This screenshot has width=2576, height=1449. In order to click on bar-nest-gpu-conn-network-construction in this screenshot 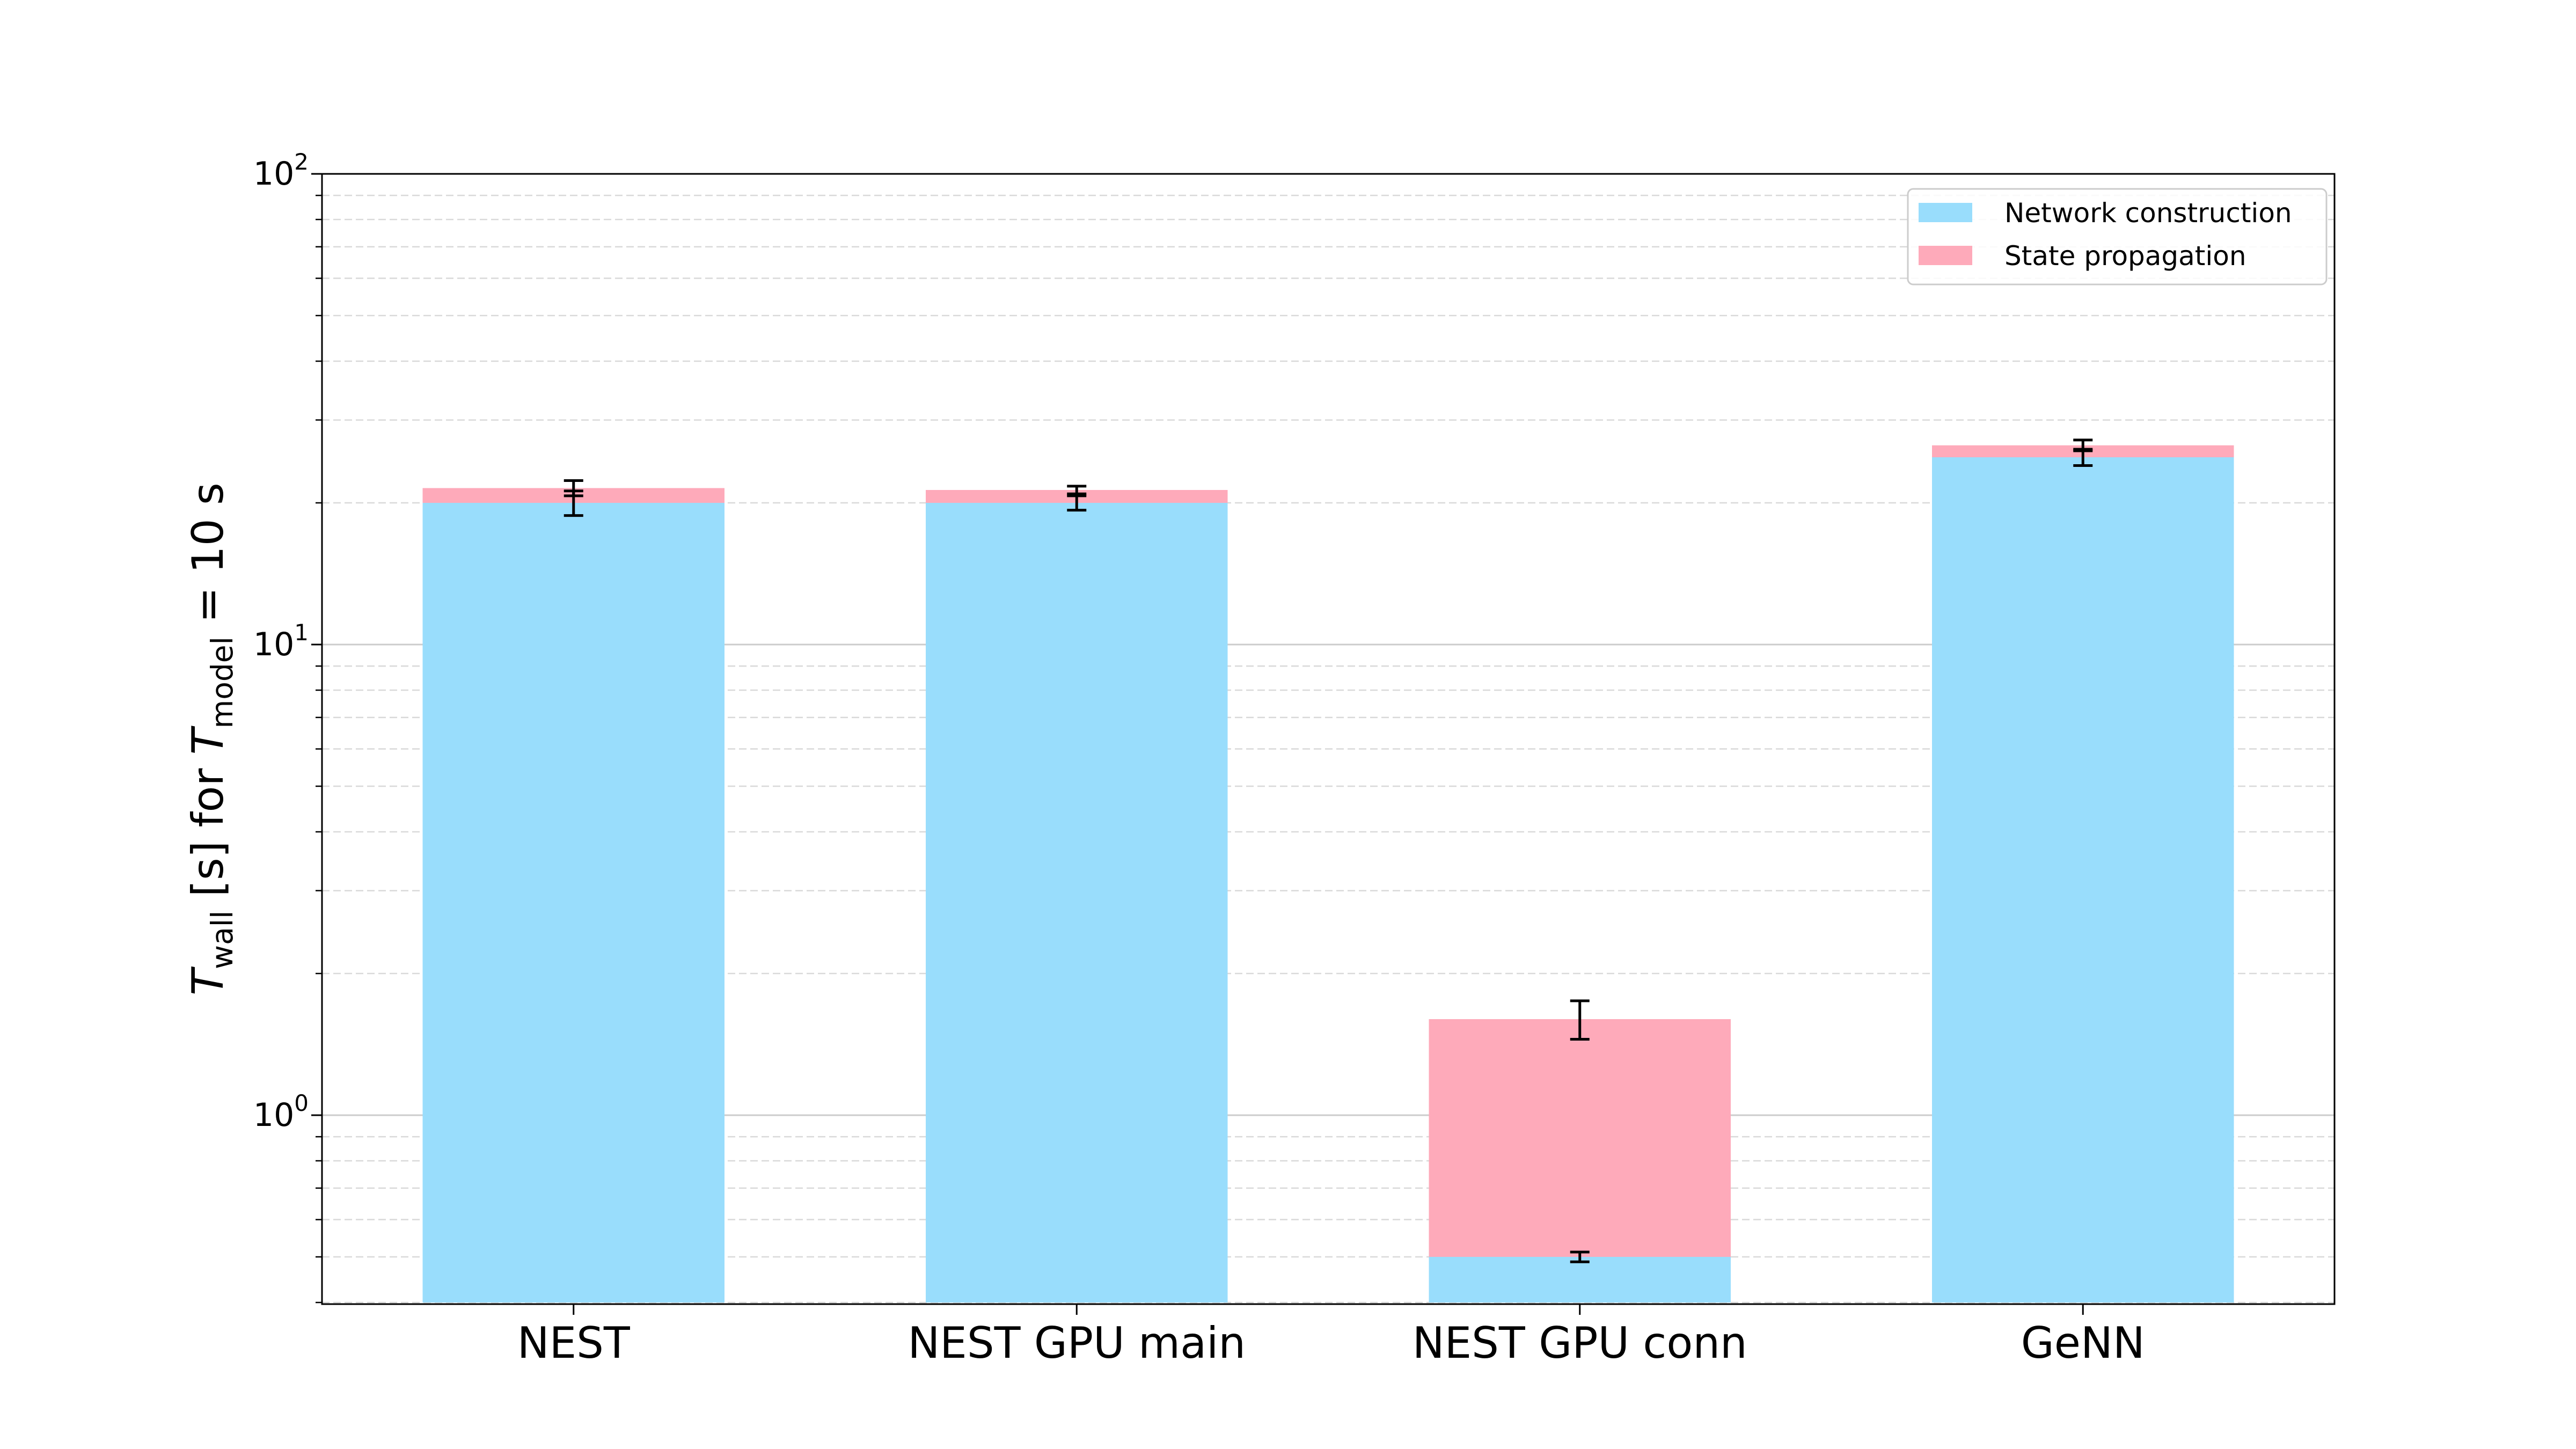, I will do `click(1580, 1279)`.